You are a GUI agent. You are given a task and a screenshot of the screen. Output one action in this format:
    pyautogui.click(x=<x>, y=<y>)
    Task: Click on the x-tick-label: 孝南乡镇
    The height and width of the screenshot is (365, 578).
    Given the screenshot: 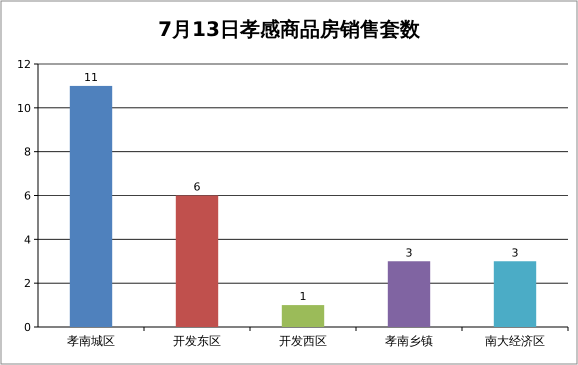 What is the action you would take?
    pyautogui.click(x=409, y=341)
    